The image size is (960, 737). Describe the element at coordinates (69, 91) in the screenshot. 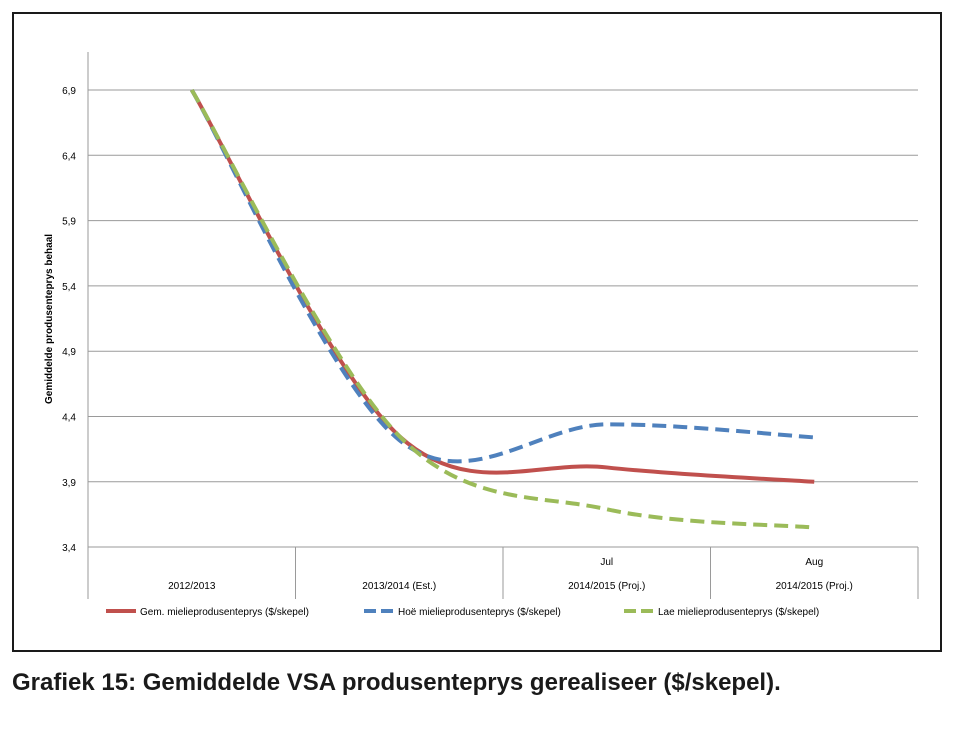

I see `y-tick-label: 6,9` at that location.